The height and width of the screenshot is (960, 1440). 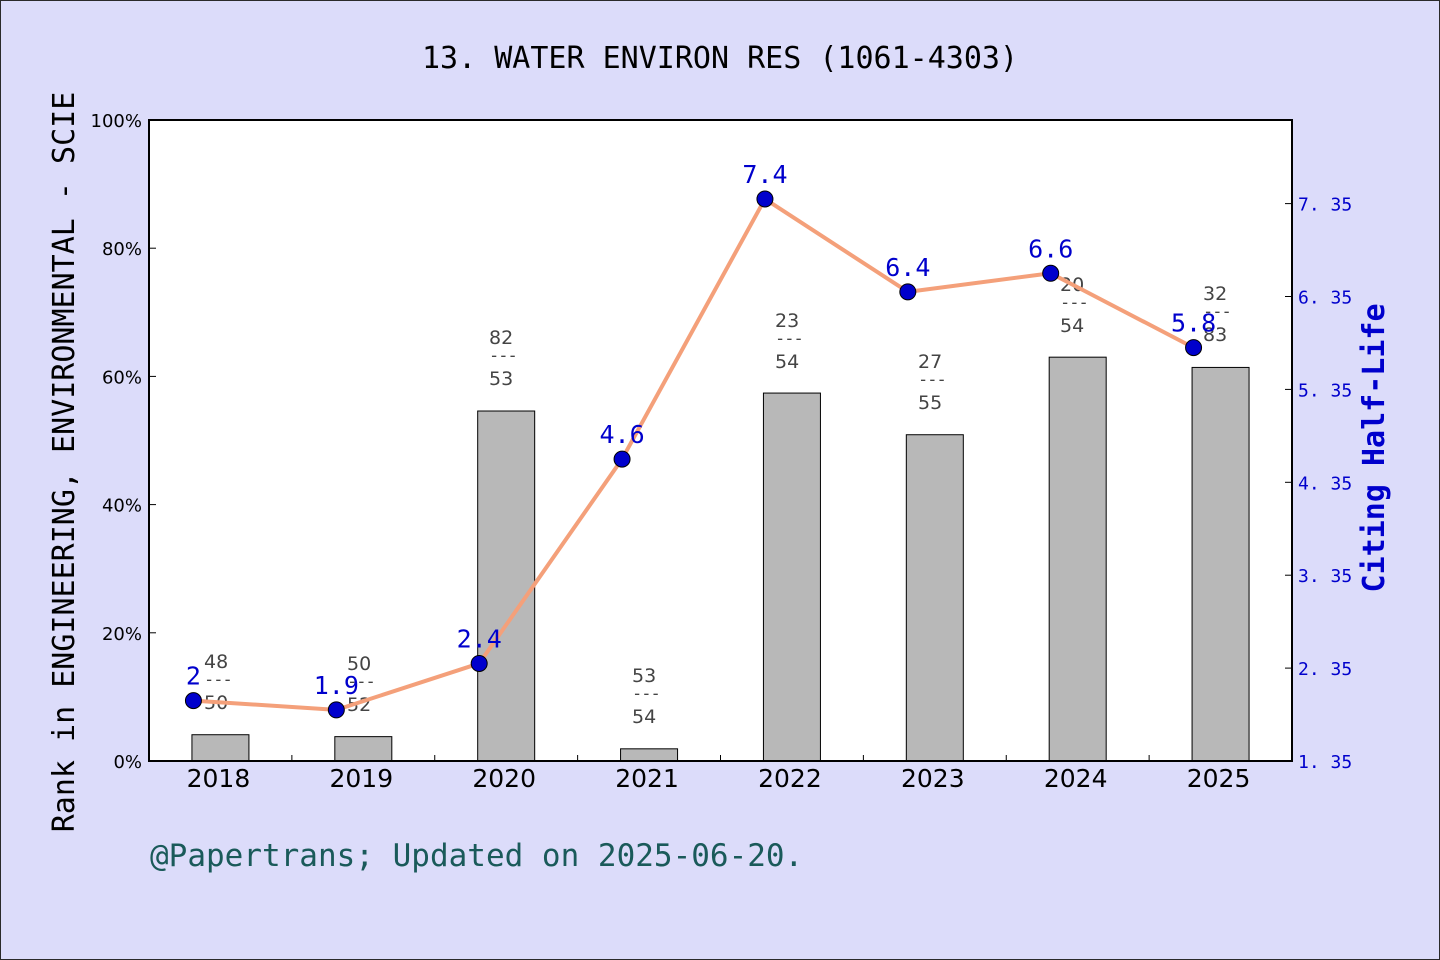 What do you see at coordinates (1325, 205) in the screenshot?
I see `right-tick-label-6: 7. 35` at bounding box center [1325, 205].